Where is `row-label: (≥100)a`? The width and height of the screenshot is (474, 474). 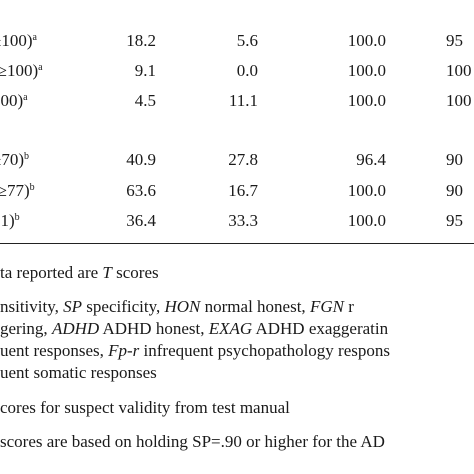
row-label: (≥100)a is located at coordinates (21, 70).